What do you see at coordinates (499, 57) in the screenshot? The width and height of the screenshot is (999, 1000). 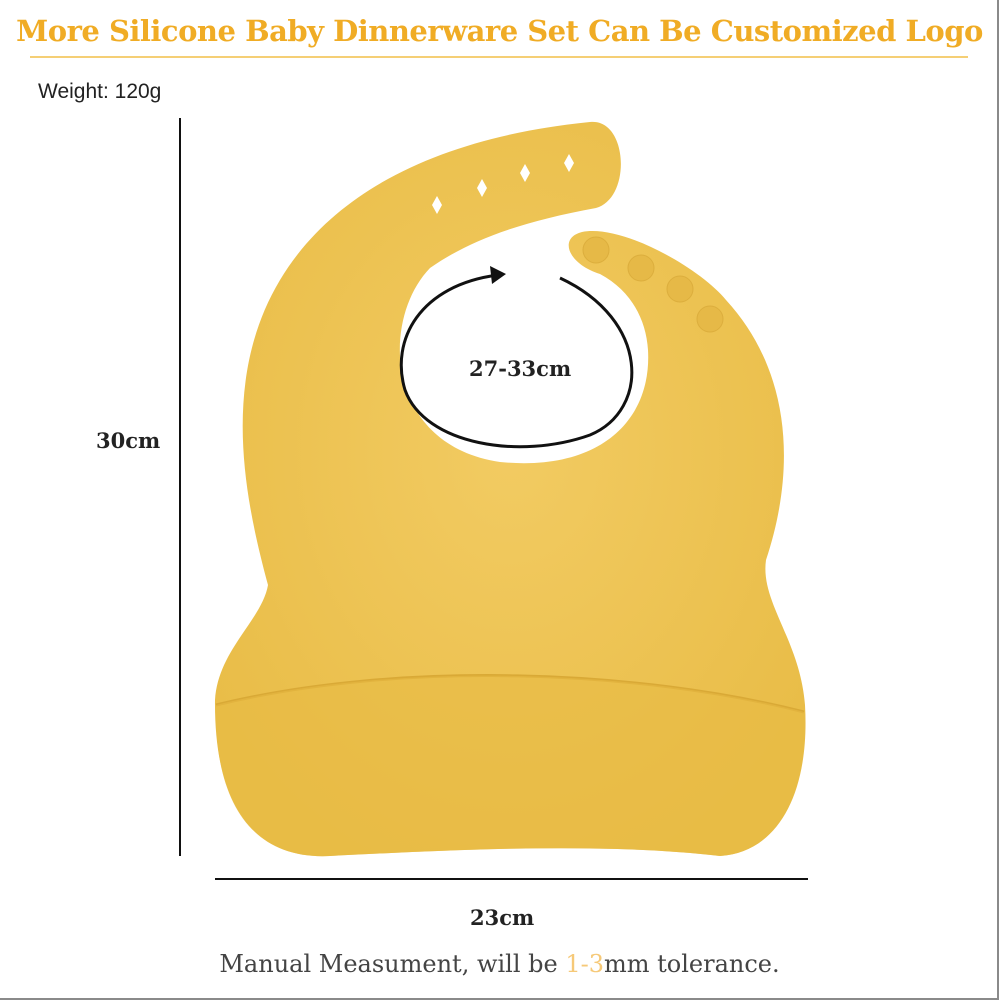 I see `title-divider` at bounding box center [499, 57].